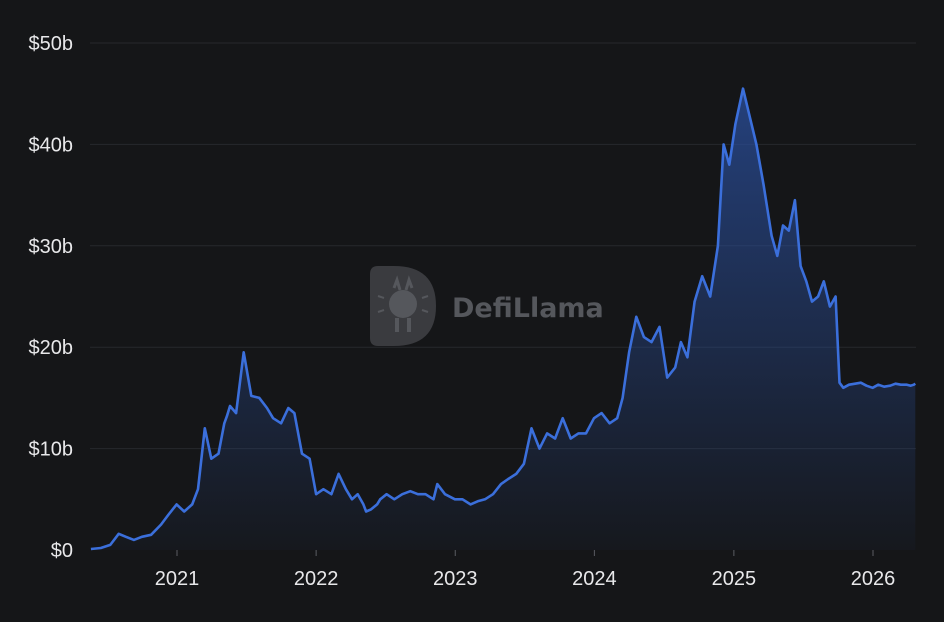 The image size is (944, 622). What do you see at coordinates (177, 579) in the screenshot?
I see `x-tick-label: 2021` at bounding box center [177, 579].